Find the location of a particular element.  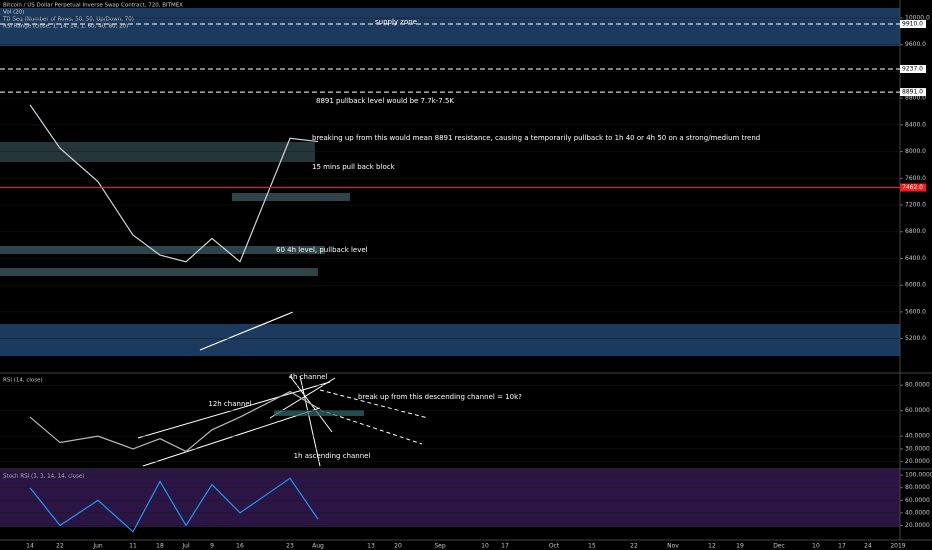

x-tick-label: 11 is located at coordinates (133, 546).